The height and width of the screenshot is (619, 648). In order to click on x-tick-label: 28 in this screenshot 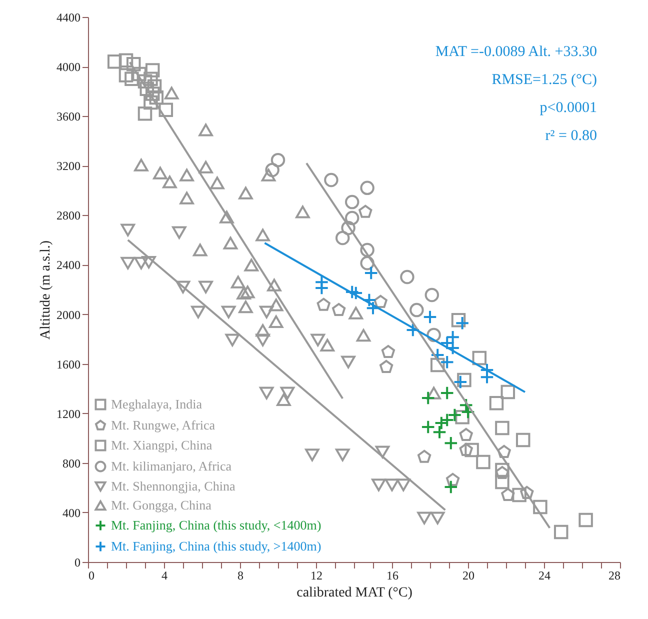, I will do `click(614, 575)`.